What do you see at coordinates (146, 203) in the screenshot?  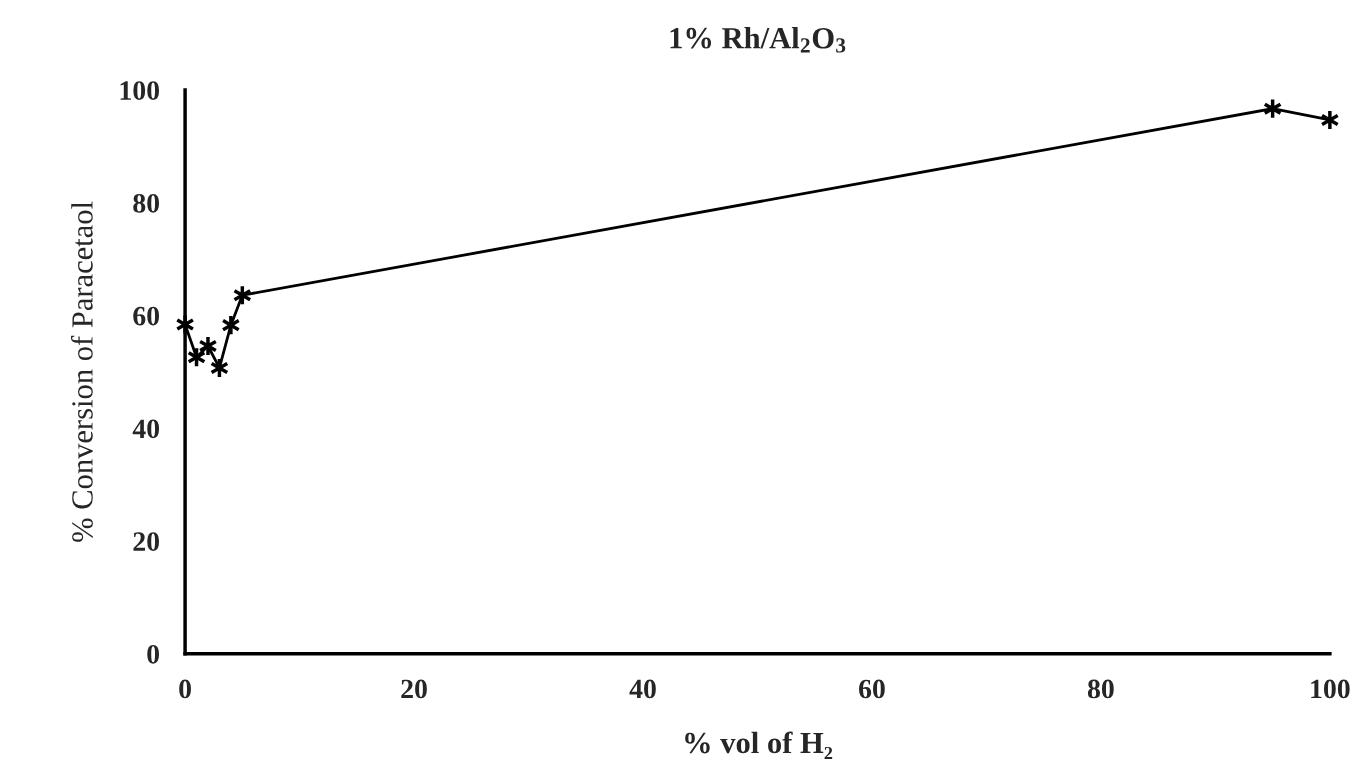 I see `y-tick-label: 80` at bounding box center [146, 203].